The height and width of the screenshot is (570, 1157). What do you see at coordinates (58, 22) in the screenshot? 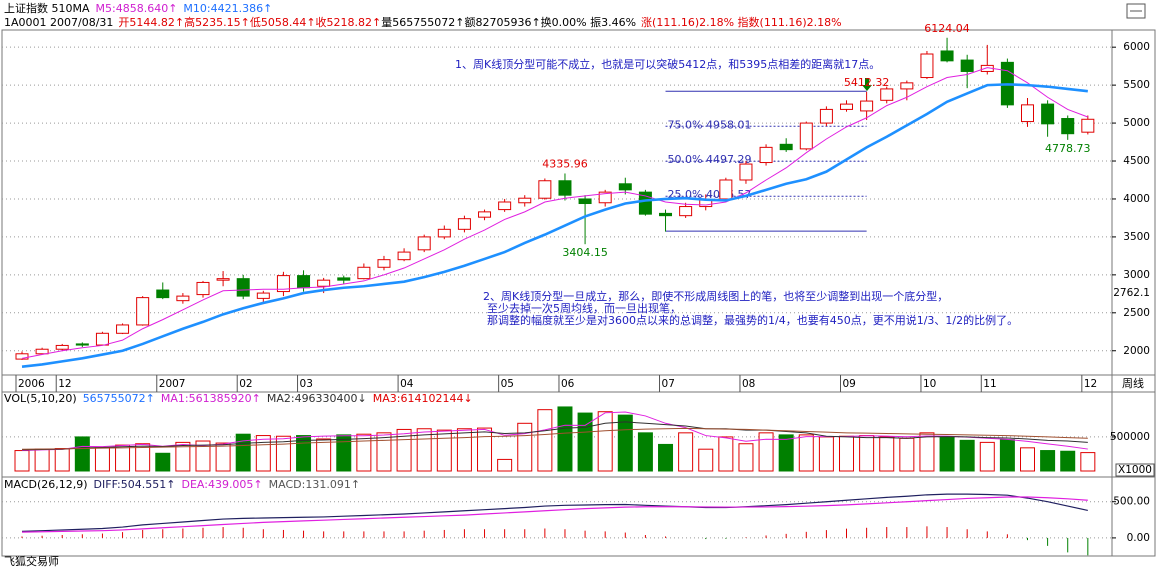
I see `header-text: 1A0001 2007/08/31` at bounding box center [58, 22].